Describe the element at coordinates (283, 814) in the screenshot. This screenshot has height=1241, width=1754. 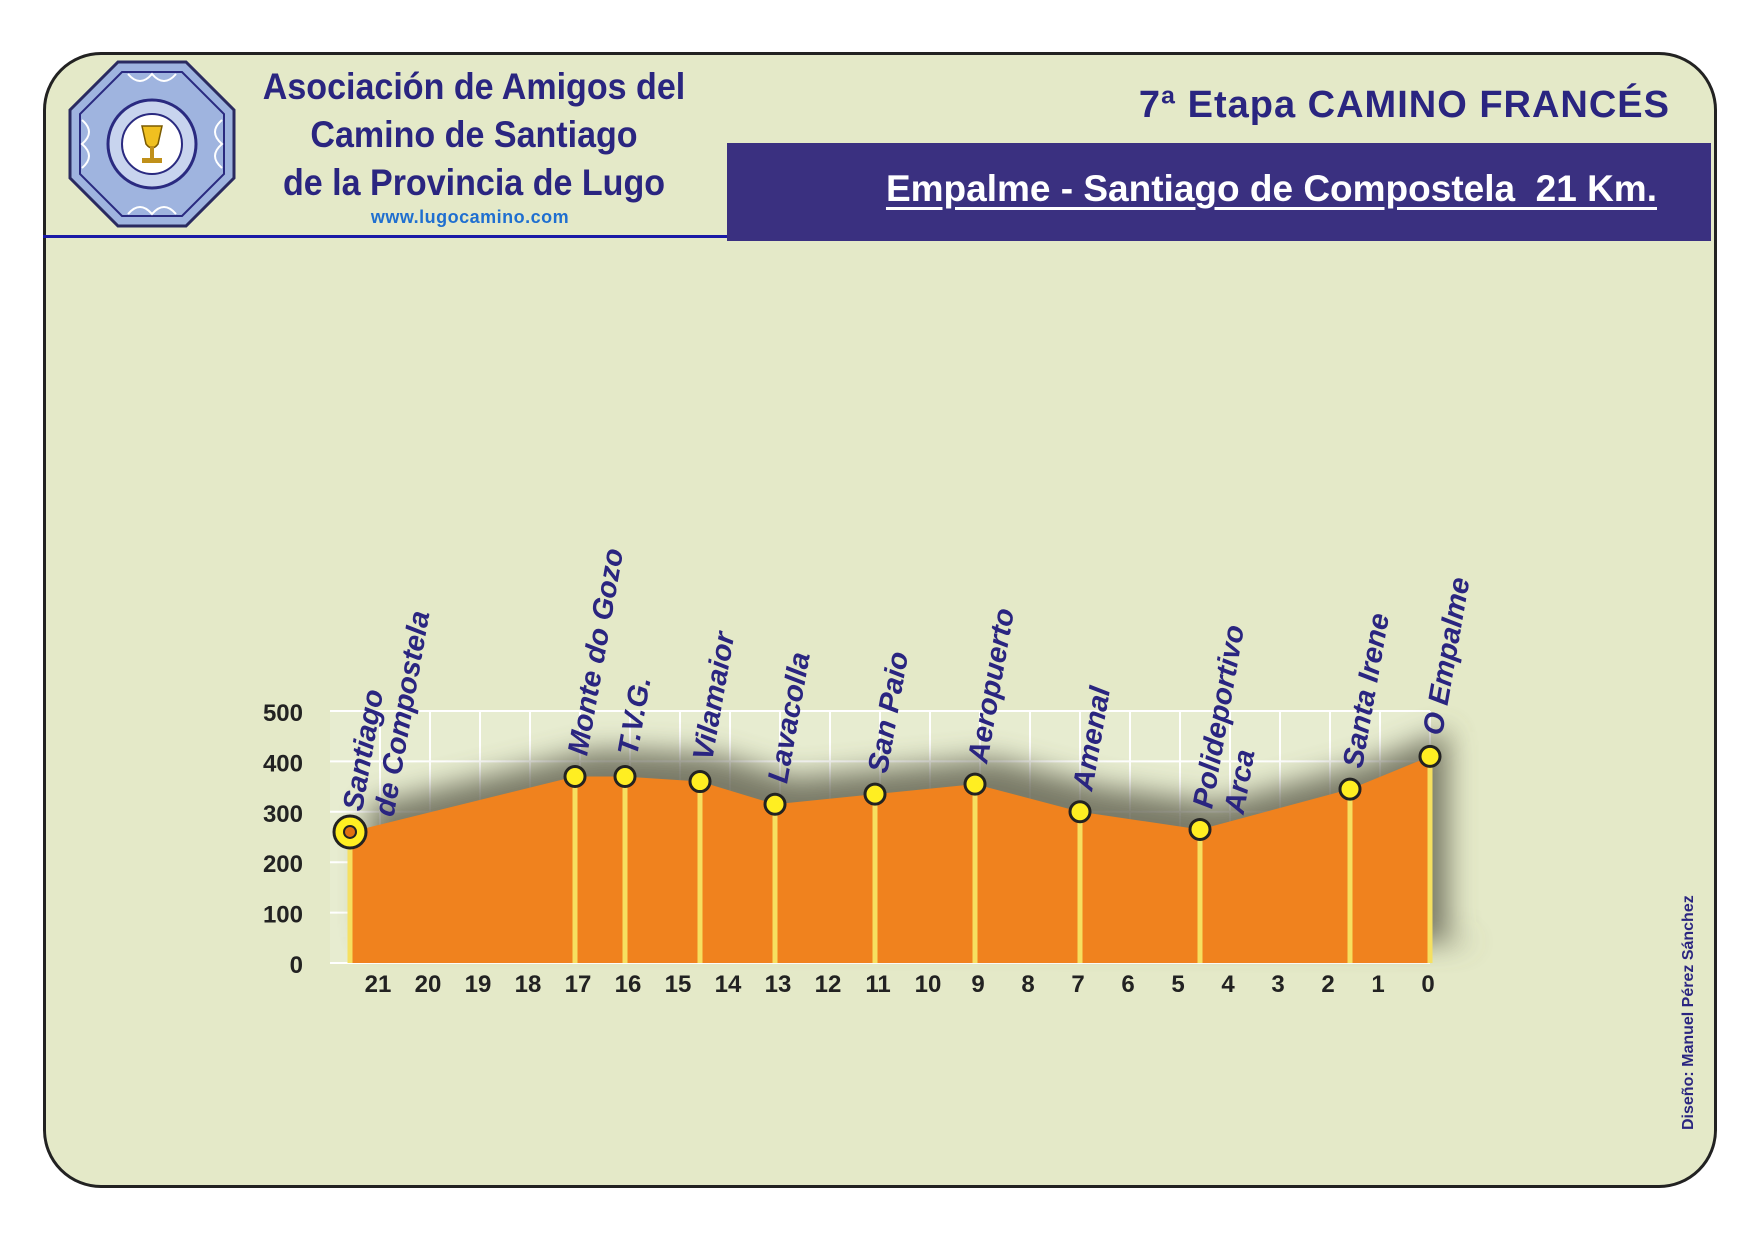
I see `y-tick-label: 300` at that location.